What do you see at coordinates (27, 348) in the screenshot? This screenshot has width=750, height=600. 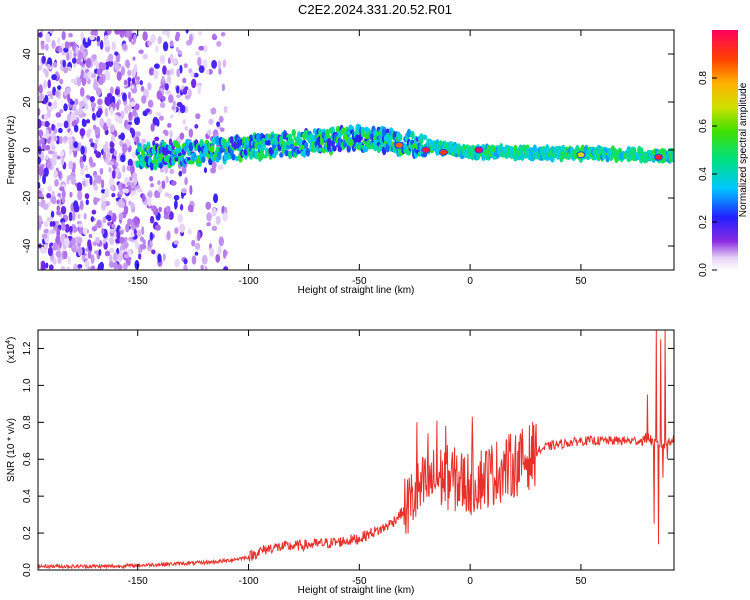 I see `snr-ytick-label: 1.2` at bounding box center [27, 348].